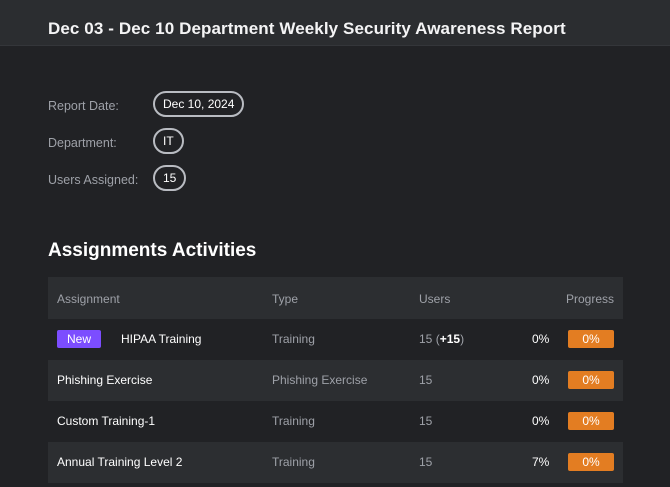 This screenshot has height=487, width=670. What do you see at coordinates (170, 178) in the screenshot?
I see `users-assigned-value: 15` at bounding box center [170, 178].